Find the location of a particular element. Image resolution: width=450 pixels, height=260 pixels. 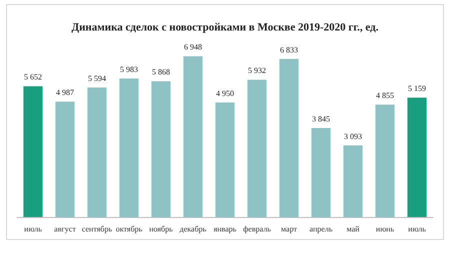

data-label: 5 594 is located at coordinates (97, 79).